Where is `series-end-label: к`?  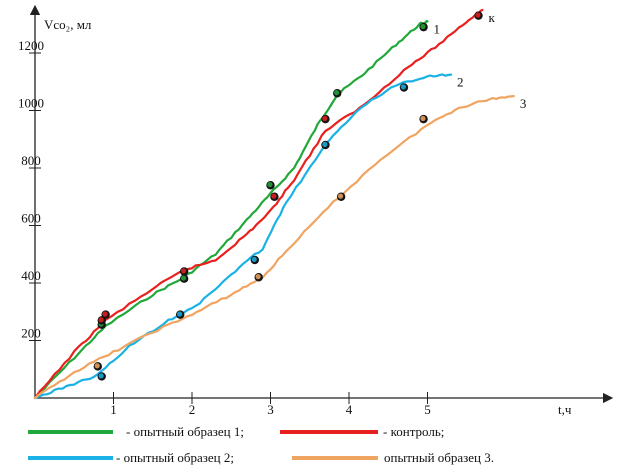 series-end-label: к is located at coordinates (491, 17).